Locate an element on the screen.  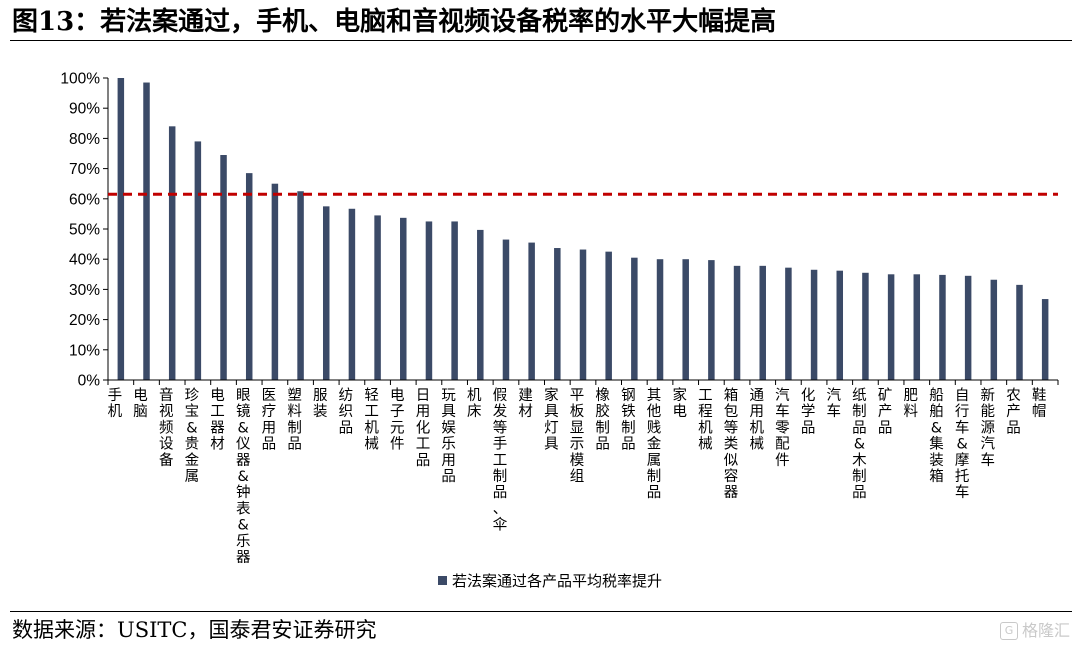
y-tick-label: 60% is located at coordinates (84, 199).